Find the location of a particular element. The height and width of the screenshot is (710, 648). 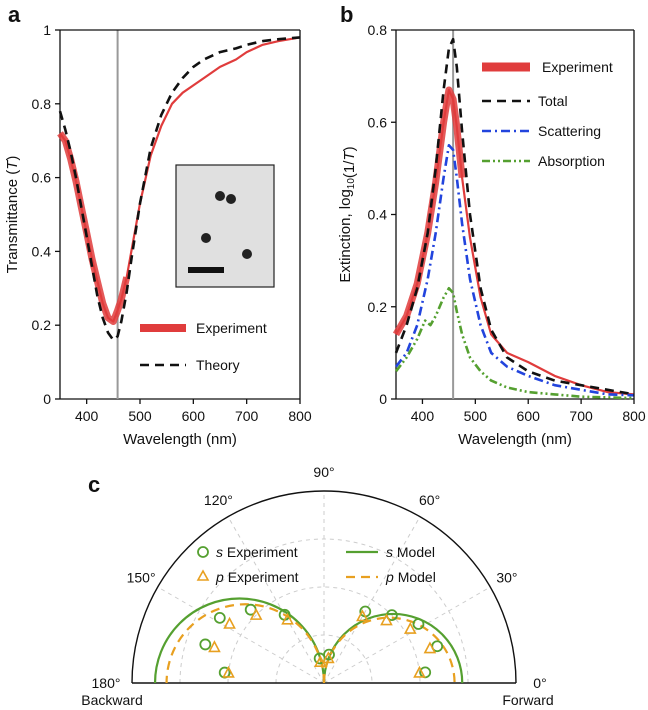

legend-label-total: Total is located at coordinates (553, 101).